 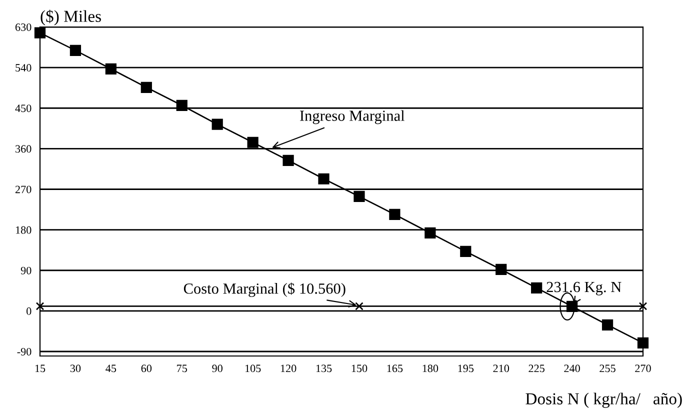 What do you see at coordinates (584, 289) in the screenshot?
I see `annotation: 231.6 Kg. N` at bounding box center [584, 289].